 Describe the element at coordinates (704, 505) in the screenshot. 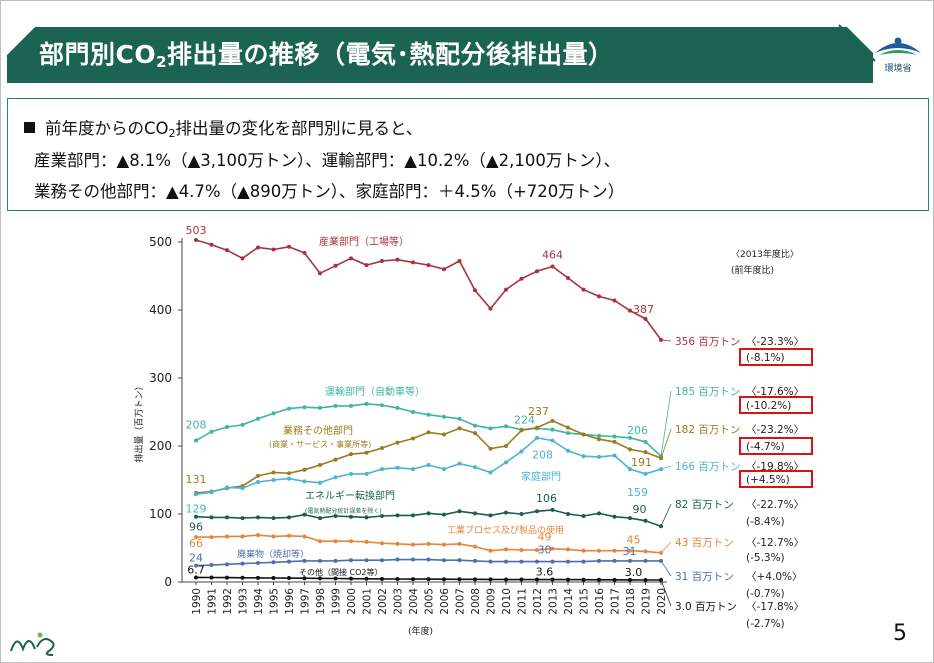

I see `end-value-label: 82 百万トン` at that location.